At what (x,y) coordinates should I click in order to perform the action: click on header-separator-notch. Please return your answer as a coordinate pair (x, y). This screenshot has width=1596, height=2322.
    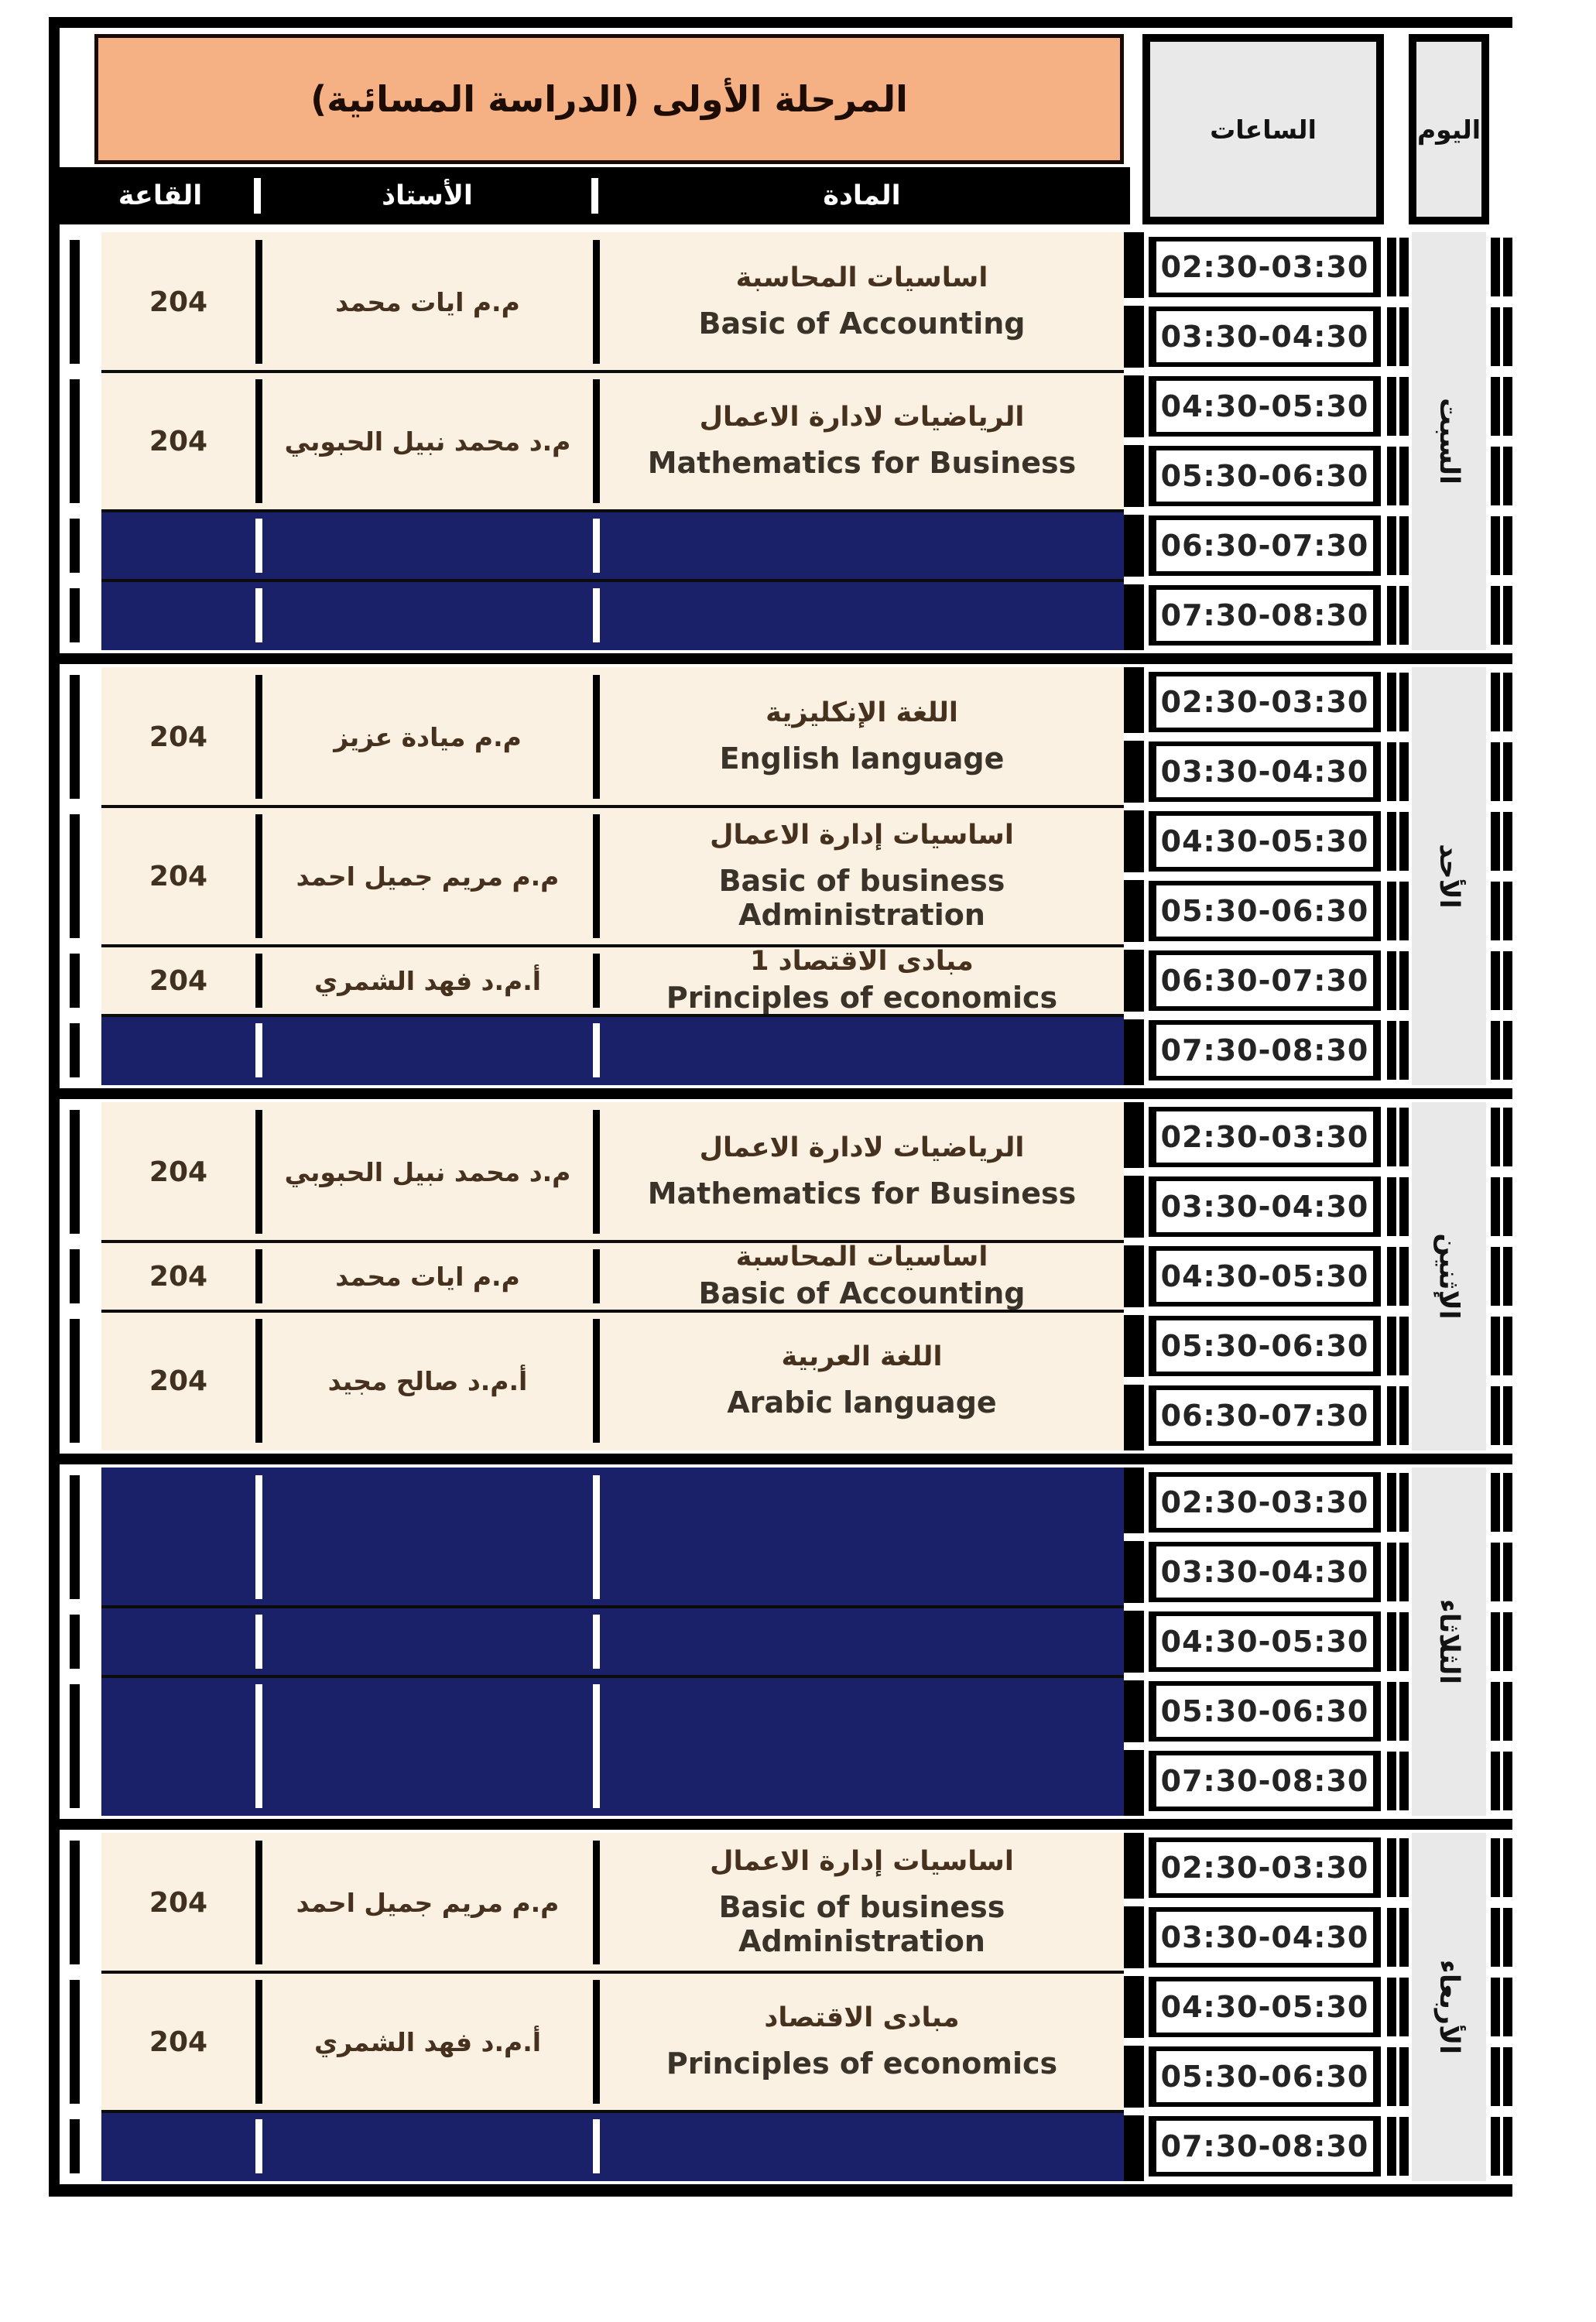
    Looking at the image, I should click on (594, 196).